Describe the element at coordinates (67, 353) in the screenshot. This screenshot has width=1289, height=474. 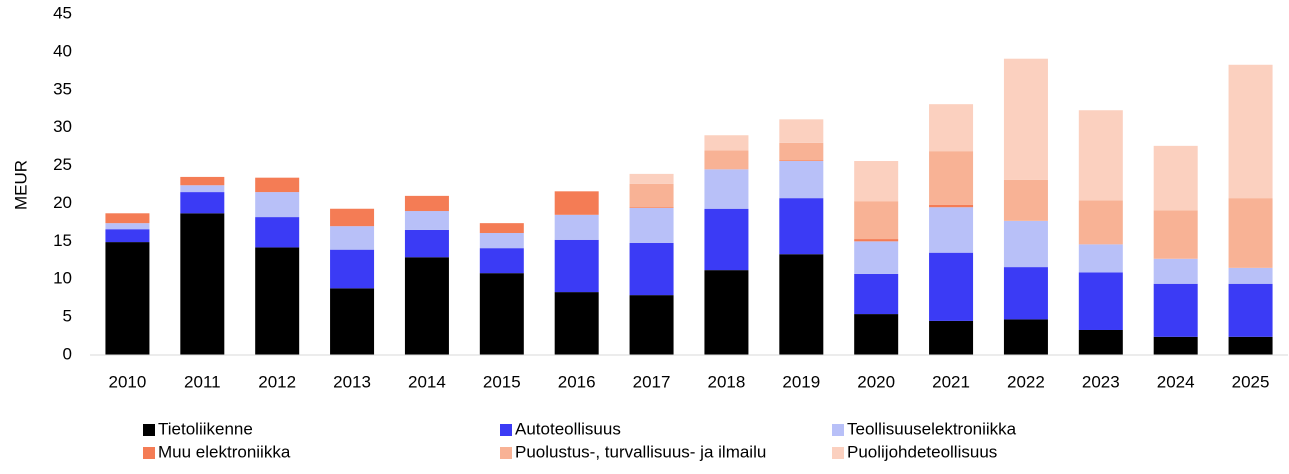
I see `y-tick-label: 0` at that location.